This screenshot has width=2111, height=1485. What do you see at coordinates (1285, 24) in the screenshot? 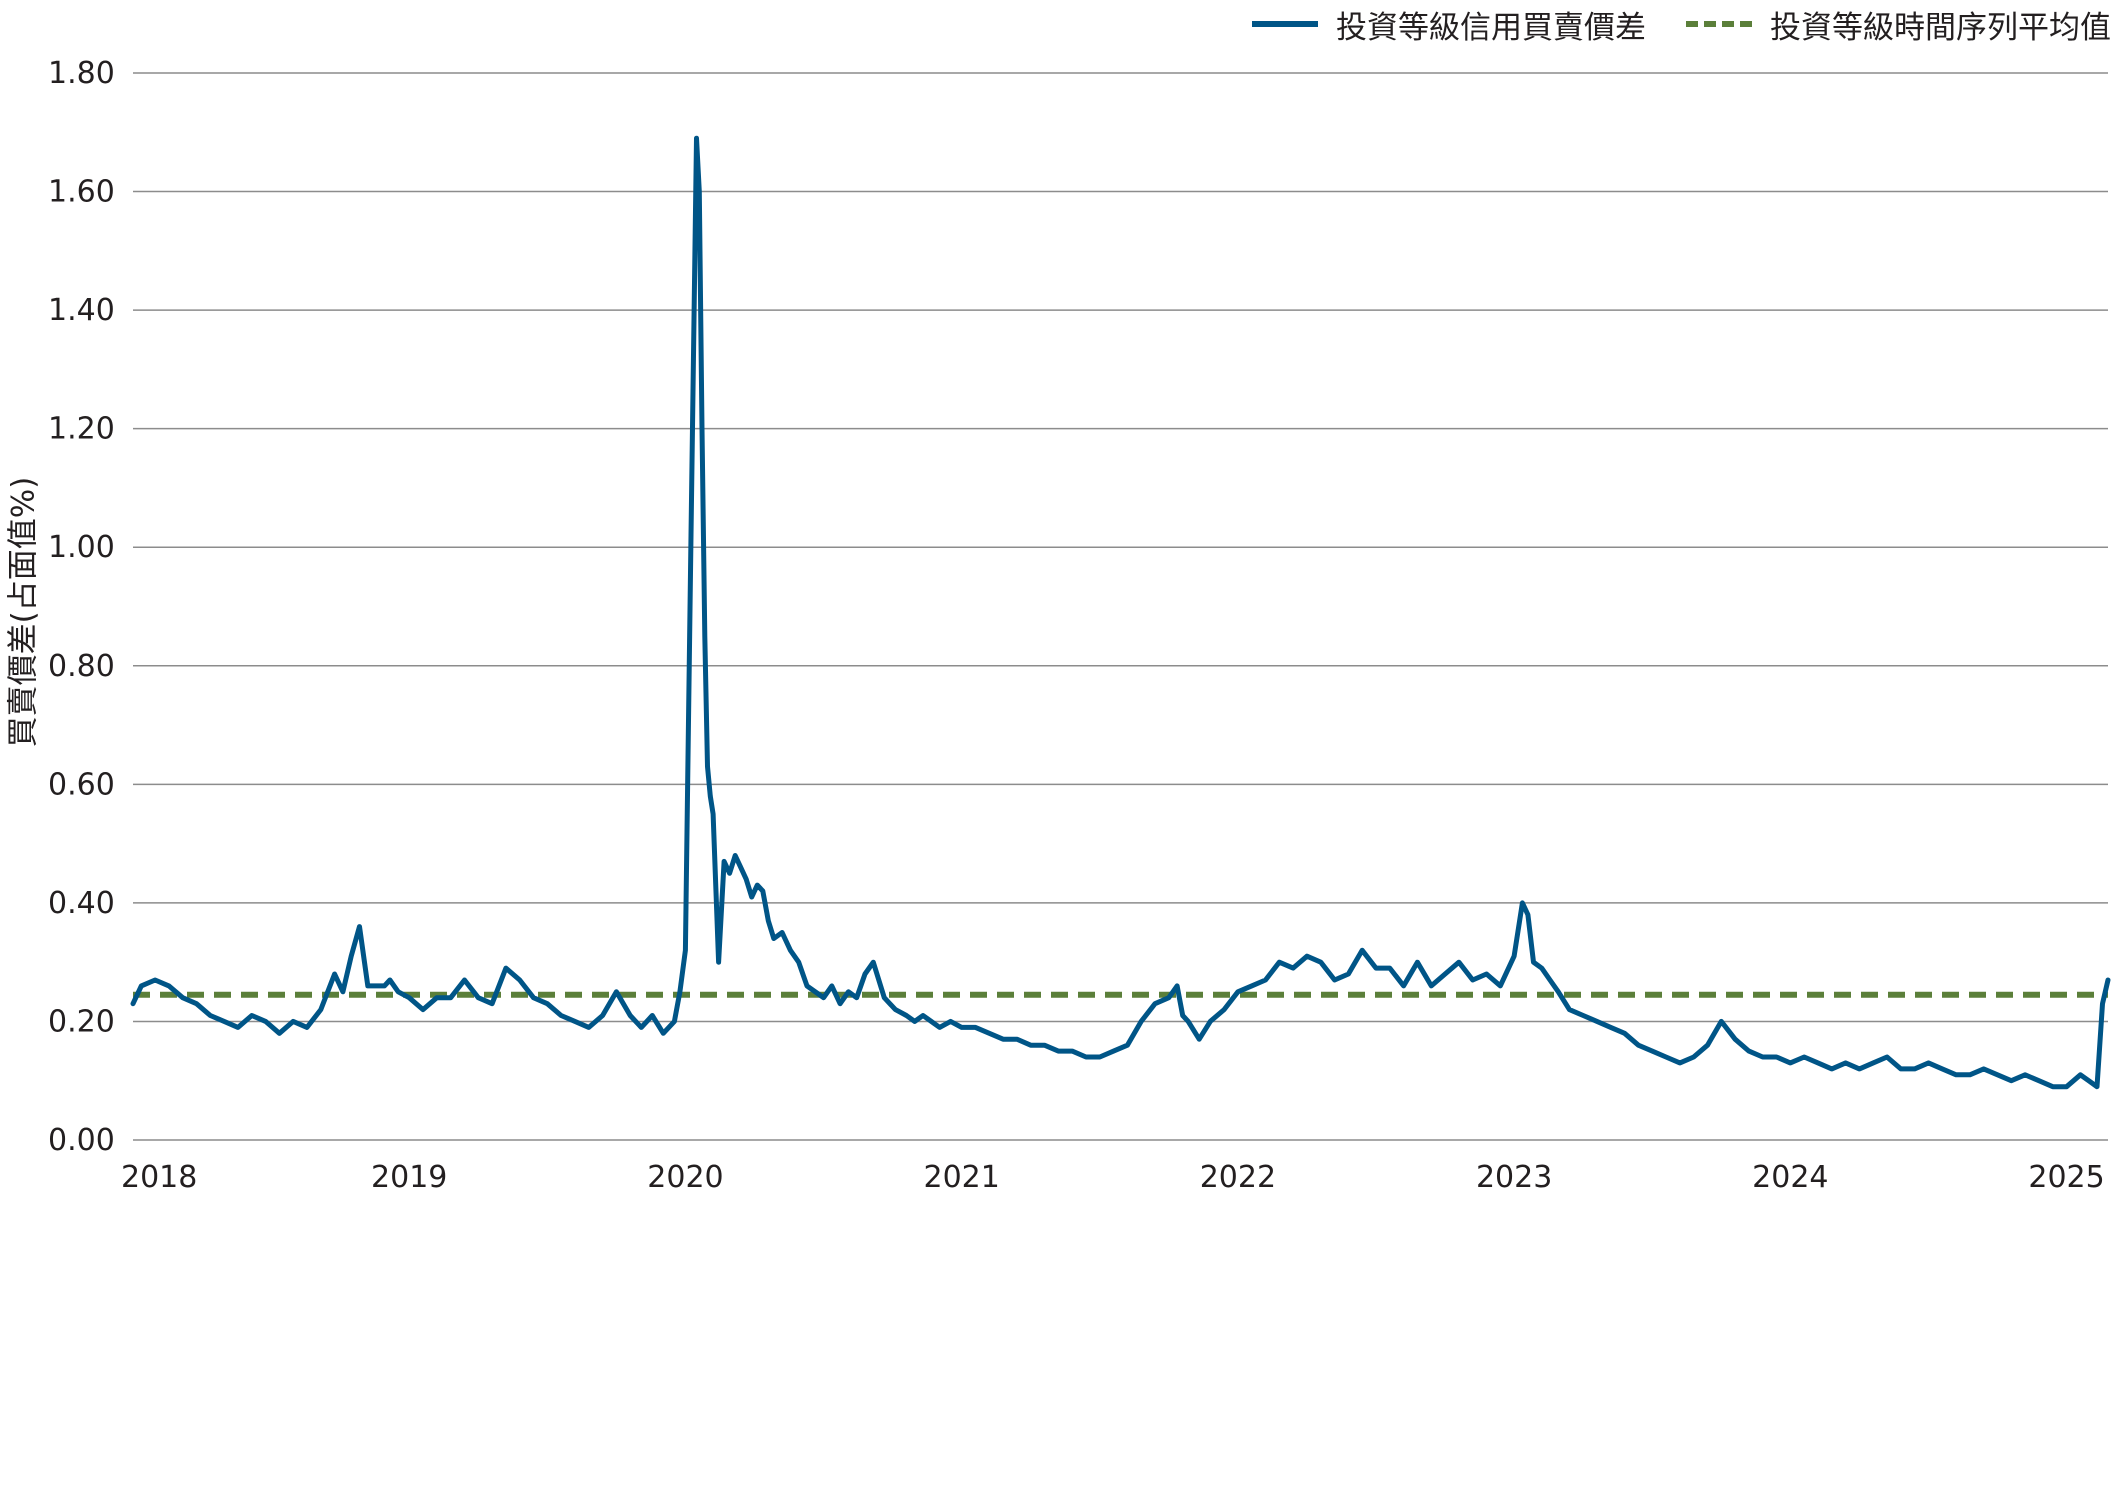
I see `legend-swatch-spread` at bounding box center [1285, 24].